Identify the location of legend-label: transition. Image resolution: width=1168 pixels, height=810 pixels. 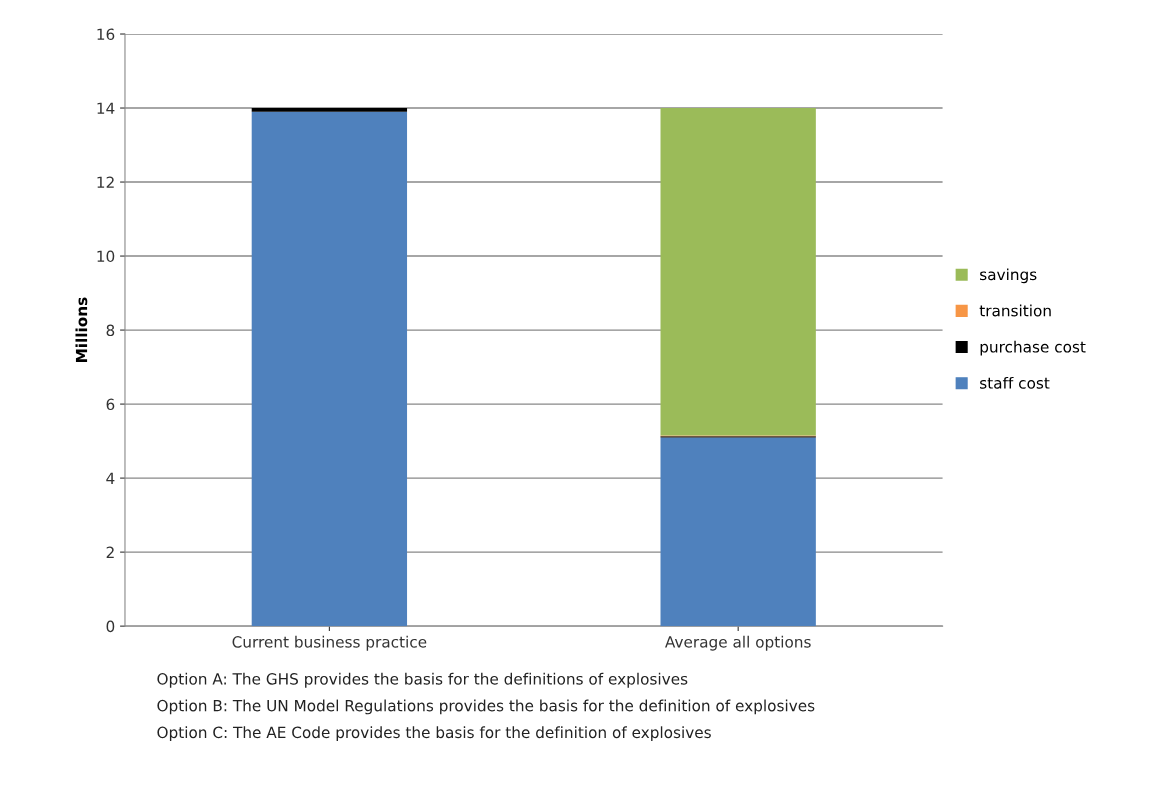
(1015, 310).